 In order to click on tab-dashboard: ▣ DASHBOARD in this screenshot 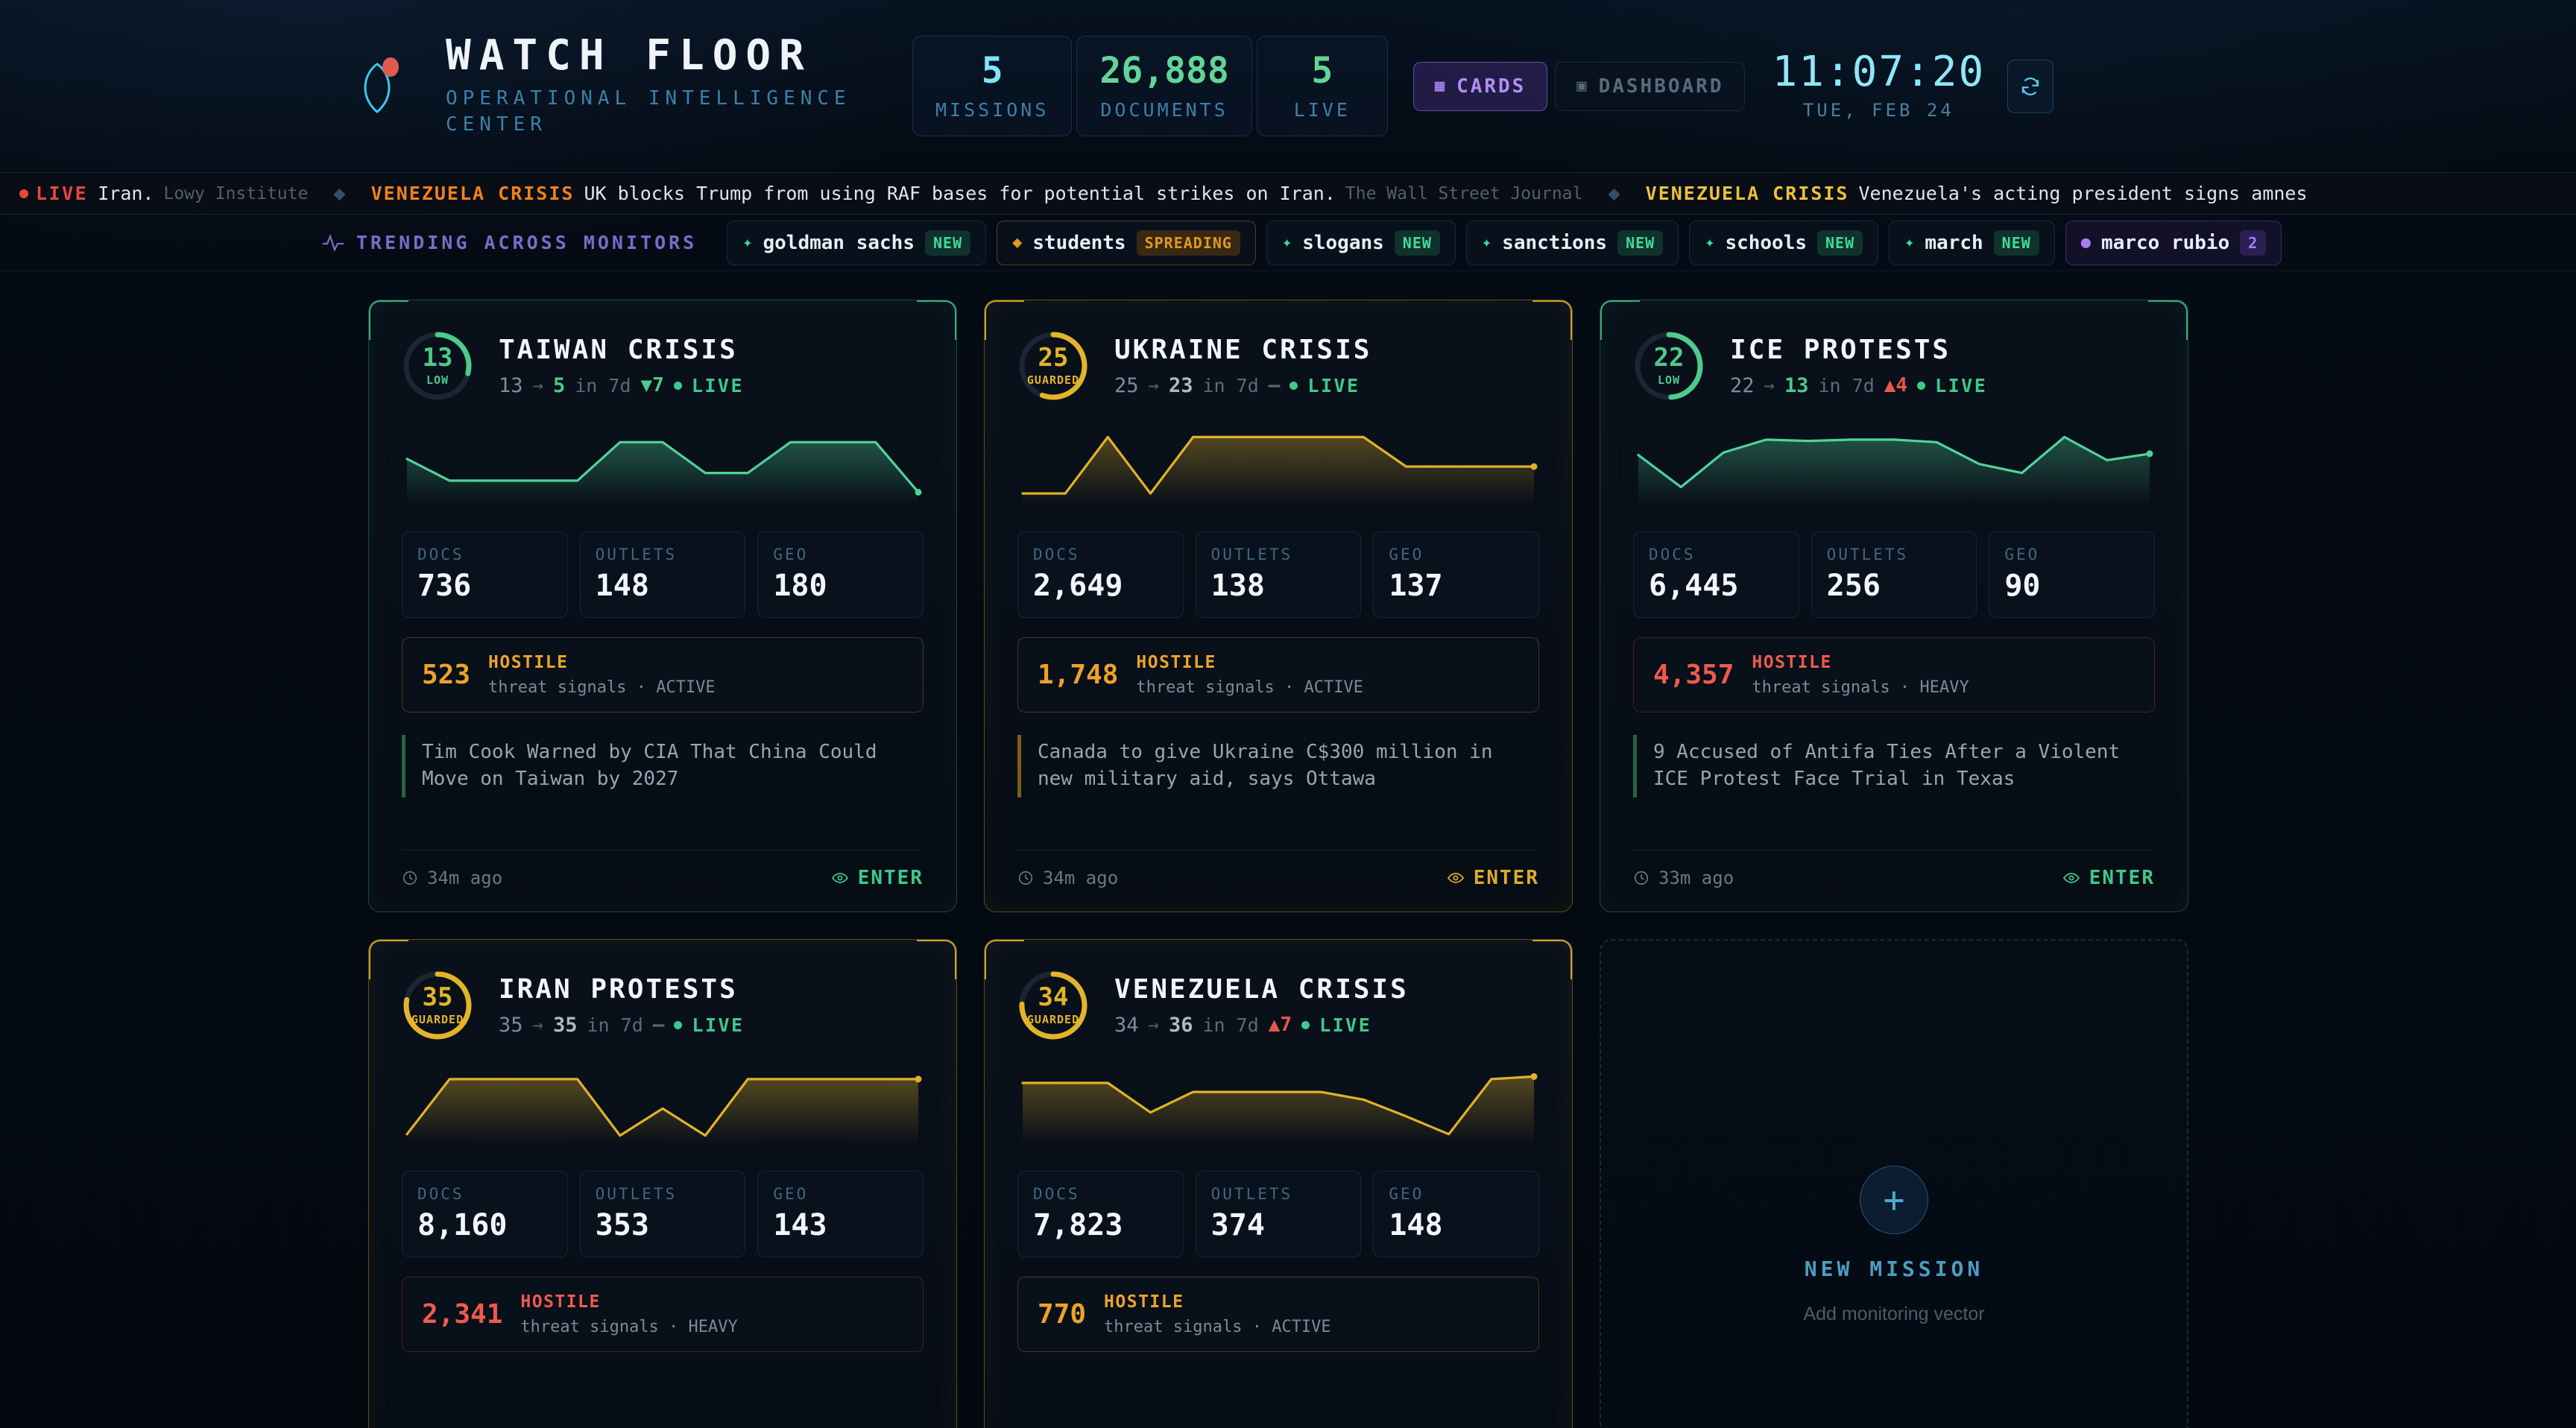, I will do `click(1650, 86)`.